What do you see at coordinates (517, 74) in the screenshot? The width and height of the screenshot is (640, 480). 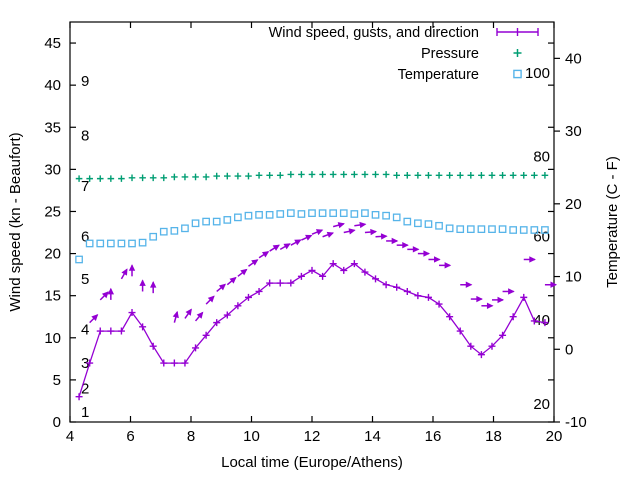 I see `legend-swatch-temperature` at bounding box center [517, 74].